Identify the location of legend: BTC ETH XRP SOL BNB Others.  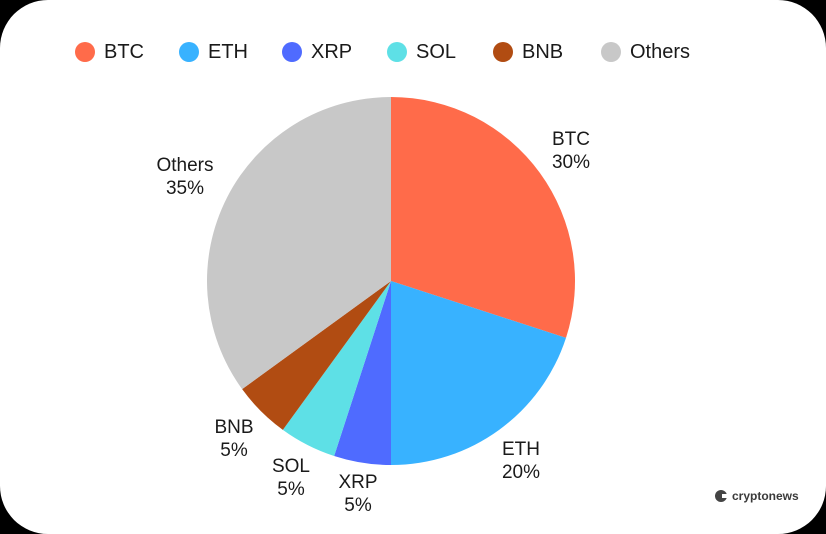
(413, 52).